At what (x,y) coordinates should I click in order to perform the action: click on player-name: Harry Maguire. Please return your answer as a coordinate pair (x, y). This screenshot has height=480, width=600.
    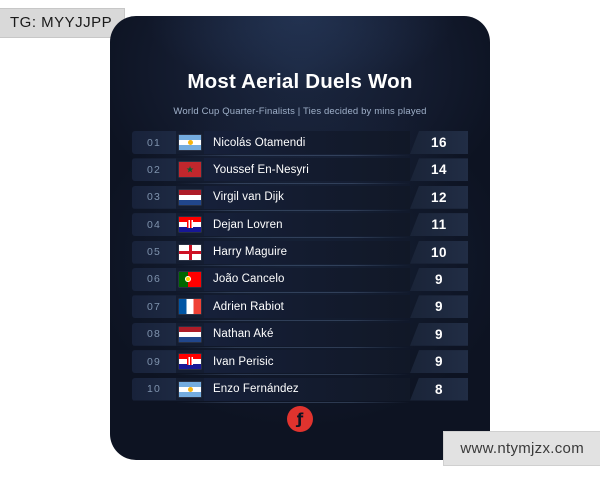
    Looking at the image, I should click on (250, 252).